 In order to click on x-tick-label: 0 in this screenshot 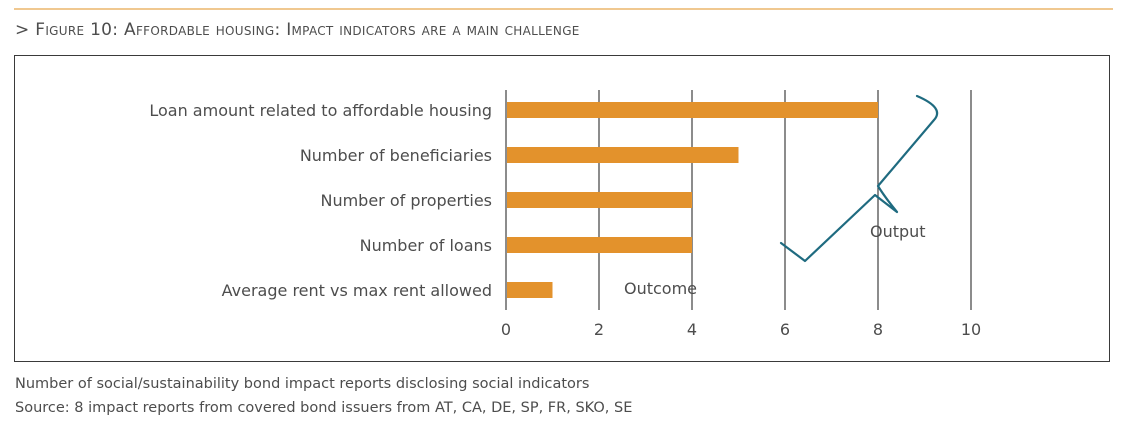, I will do `click(506, 329)`.